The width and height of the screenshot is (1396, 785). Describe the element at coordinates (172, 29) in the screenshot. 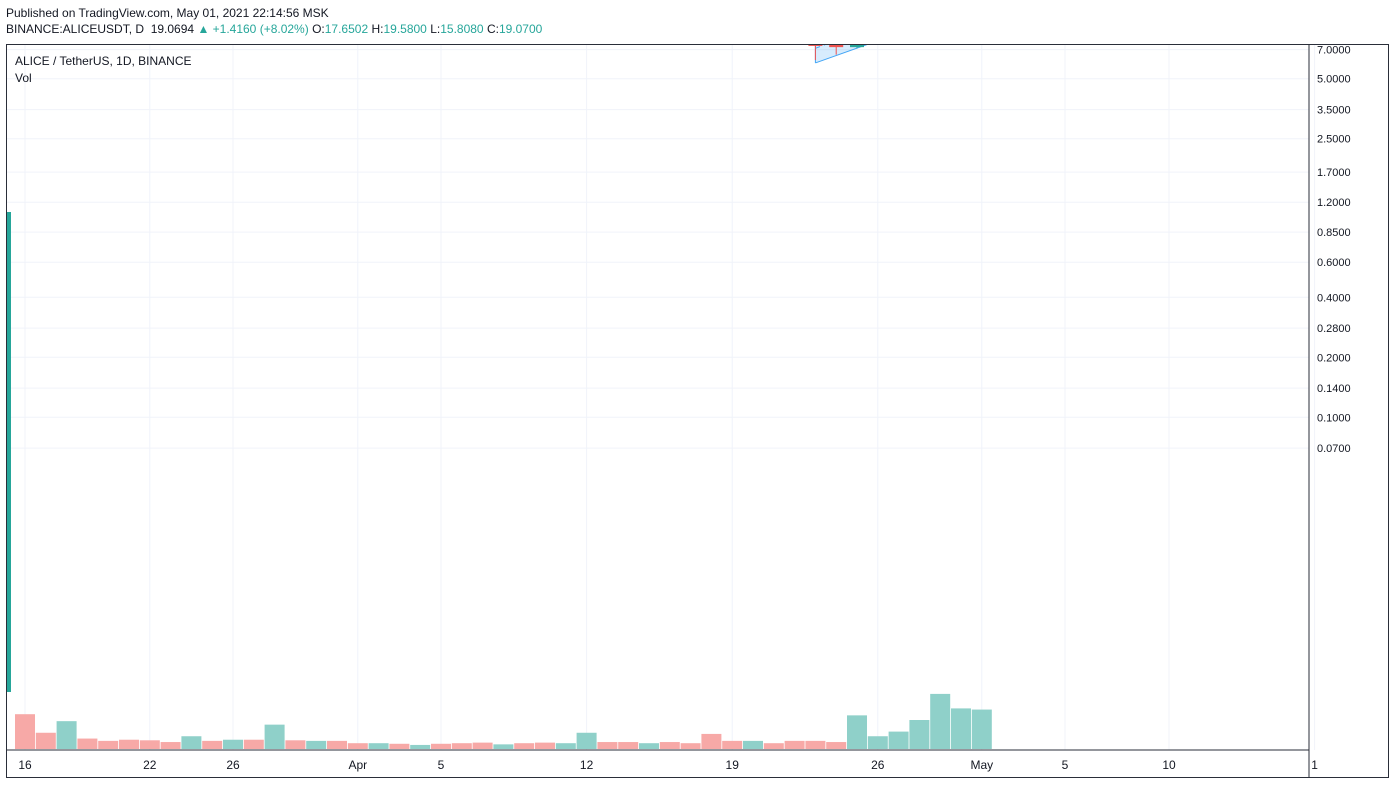

I see `last-price: 19.0694` at that location.